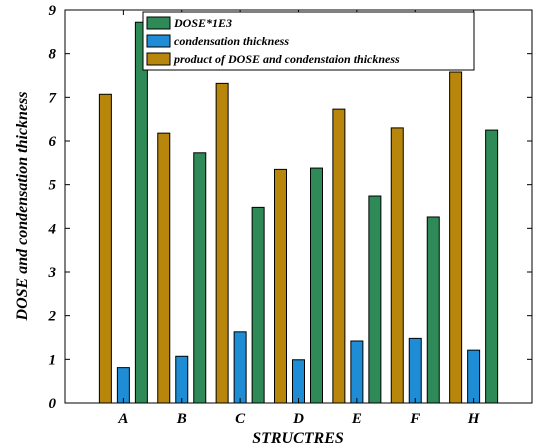 The image size is (540, 447). What do you see at coordinates (53, 186) in the screenshot?
I see `y-tick-label: 5` at bounding box center [53, 186].